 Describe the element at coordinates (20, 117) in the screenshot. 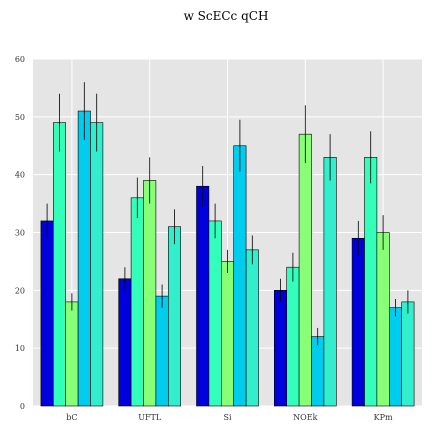

I see `y-tick-label: 50` at that location.